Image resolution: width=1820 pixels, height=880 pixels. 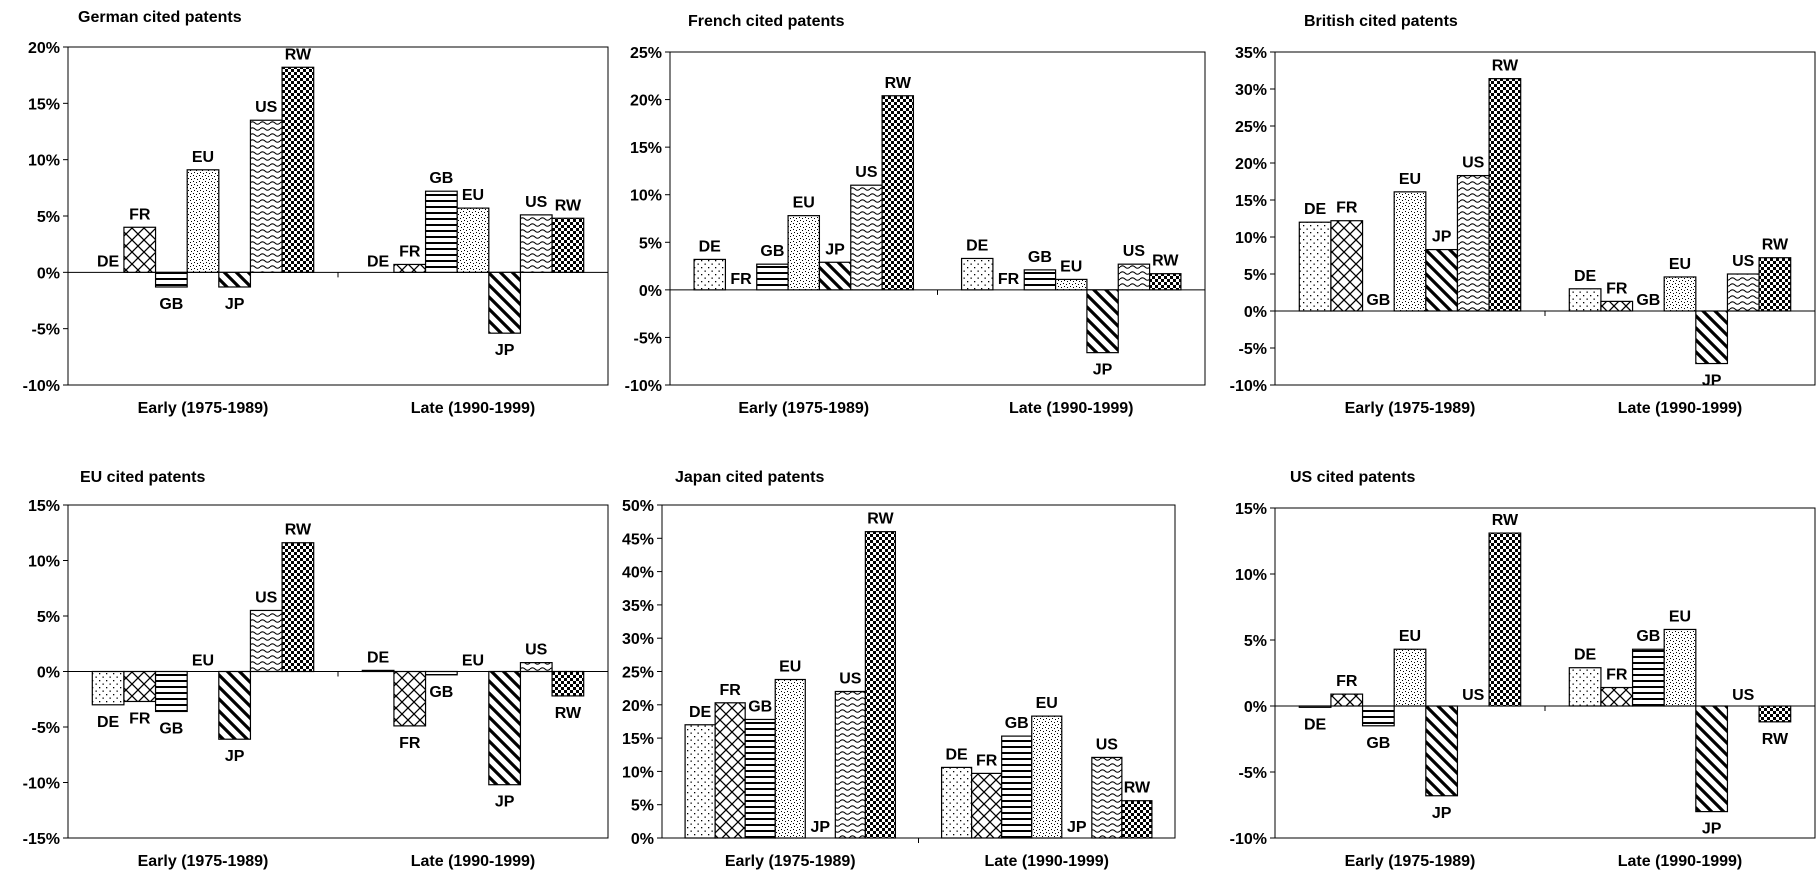 I want to click on y-tick-label: 50%, so click(x=638, y=506).